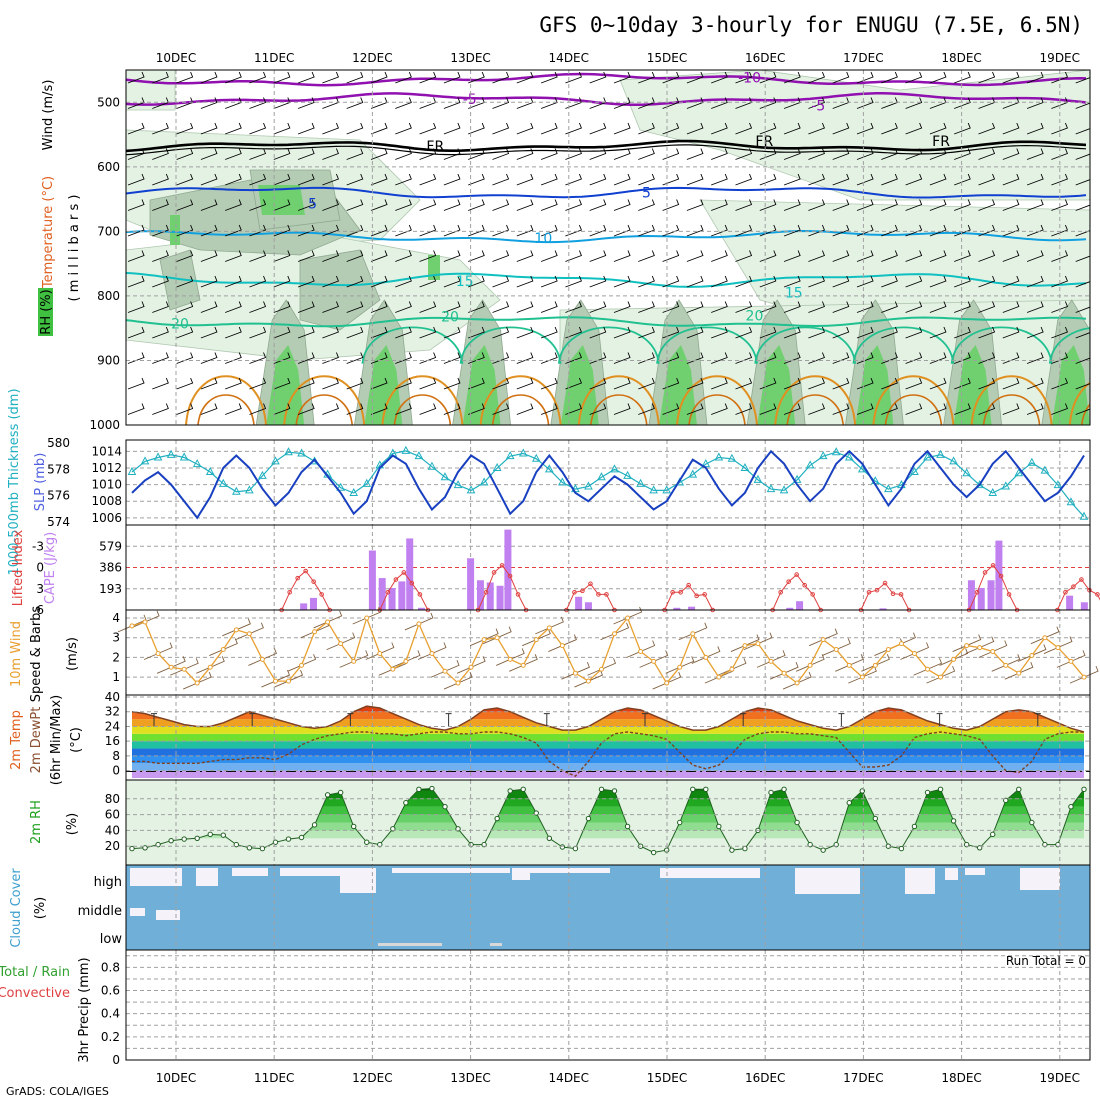 The width and height of the screenshot is (1100, 1100). Describe the element at coordinates (176, 1078) in the screenshot. I see `bottom-date-label: 10DEC` at that location.